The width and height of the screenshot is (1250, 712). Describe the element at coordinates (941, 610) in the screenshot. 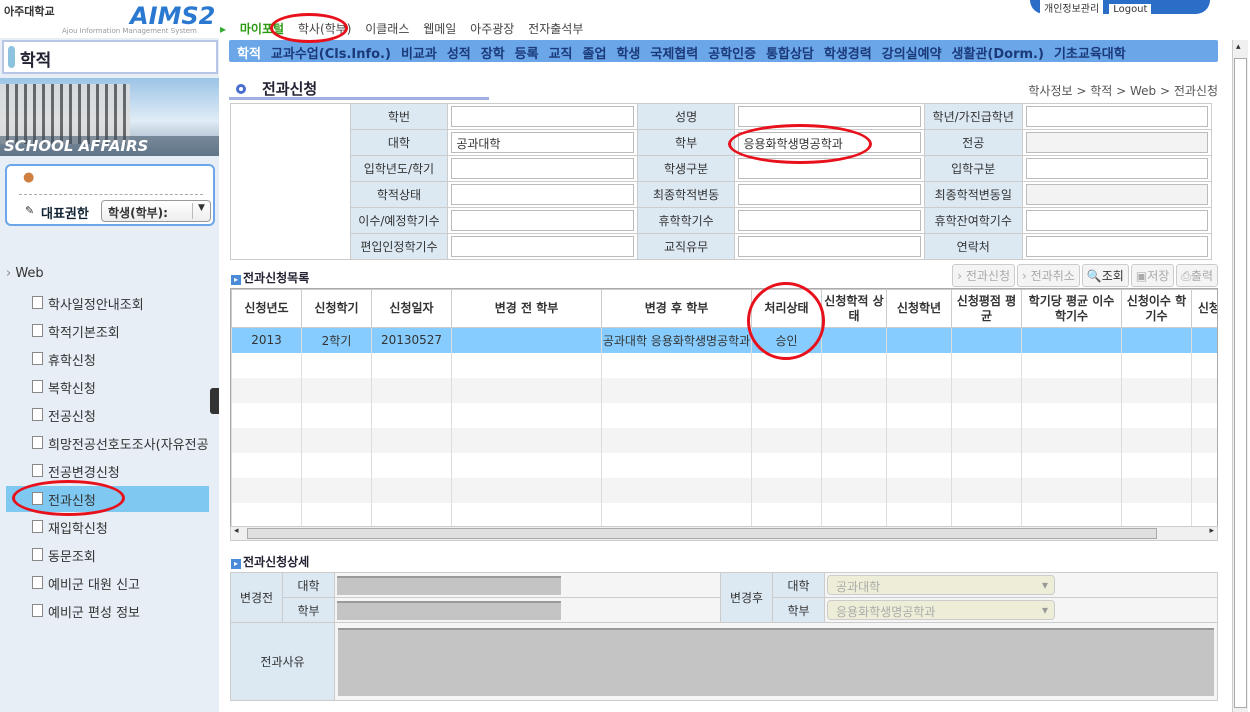

I see `after-dept-select: 응용화학생명공학과` at that location.